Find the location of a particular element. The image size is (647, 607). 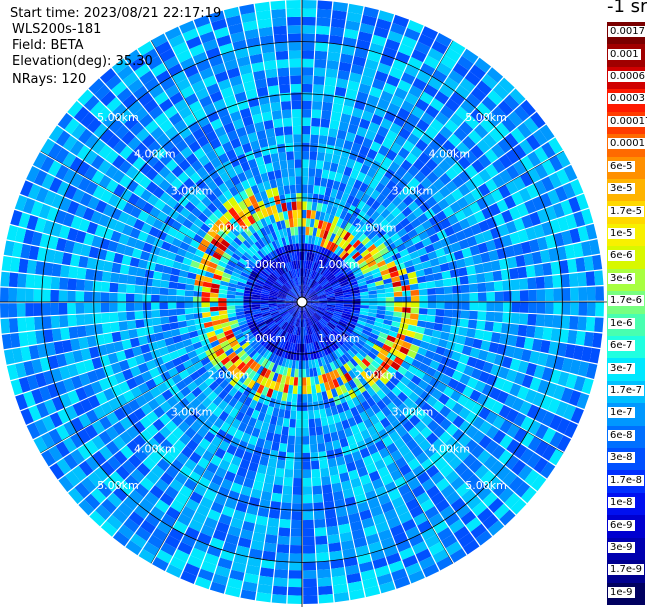

ring-label: 5.00km is located at coordinates (486, 485).